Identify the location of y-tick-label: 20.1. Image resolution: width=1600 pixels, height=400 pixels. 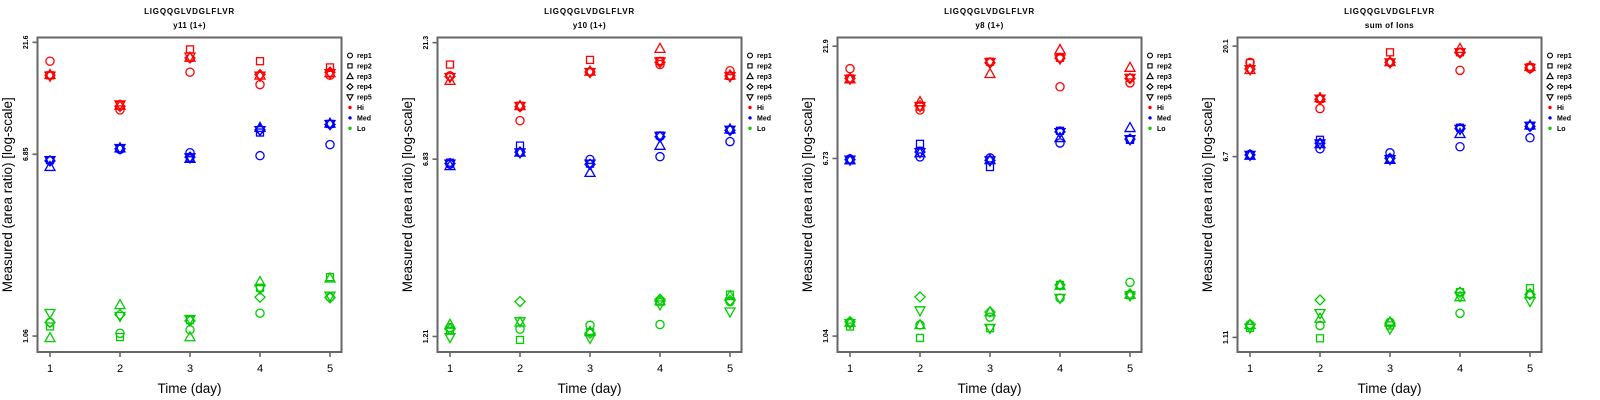
(1226, 46).